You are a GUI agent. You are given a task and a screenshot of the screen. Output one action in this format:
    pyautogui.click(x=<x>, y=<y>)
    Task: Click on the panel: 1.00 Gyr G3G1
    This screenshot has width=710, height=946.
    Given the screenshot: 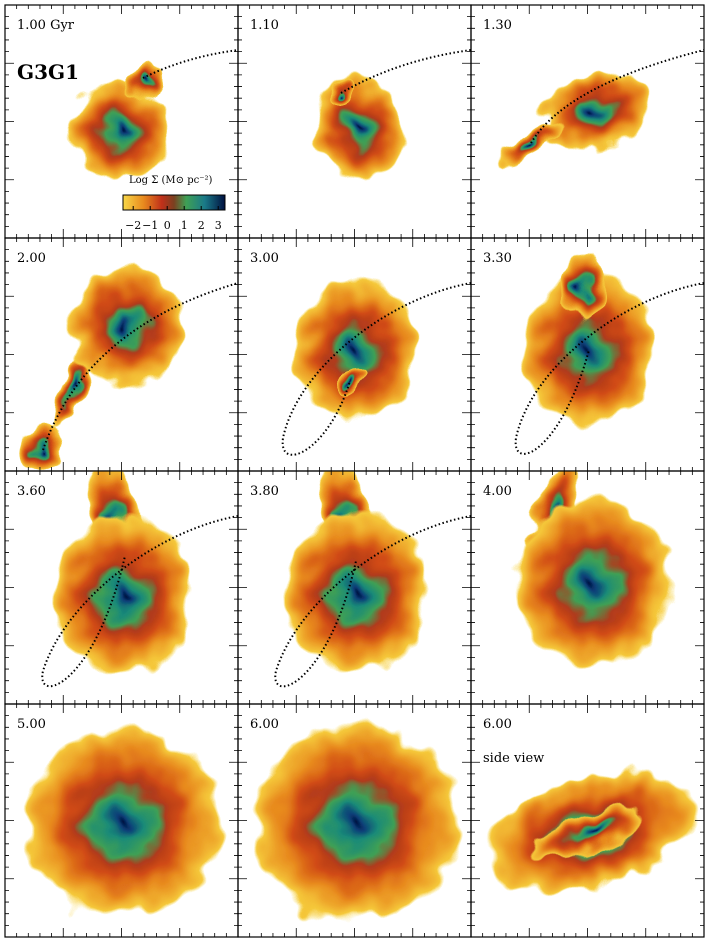 What is the action you would take?
    pyautogui.click(x=121, y=121)
    